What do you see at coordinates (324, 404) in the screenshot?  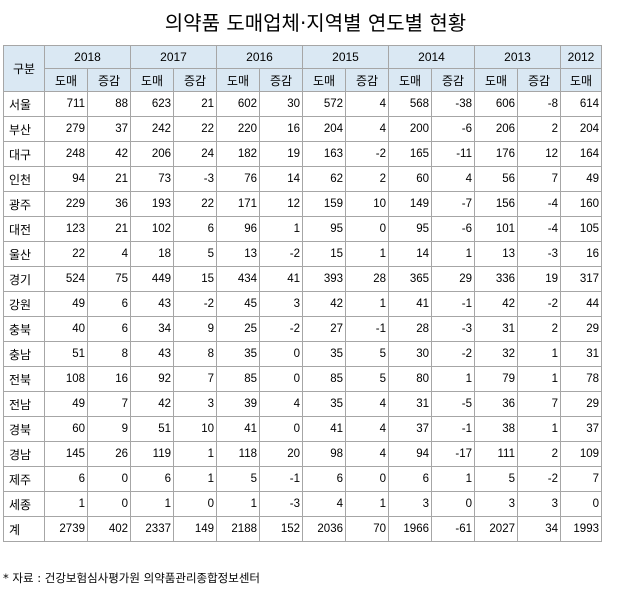 I see `wholesale-count-cell: 35` at bounding box center [324, 404].